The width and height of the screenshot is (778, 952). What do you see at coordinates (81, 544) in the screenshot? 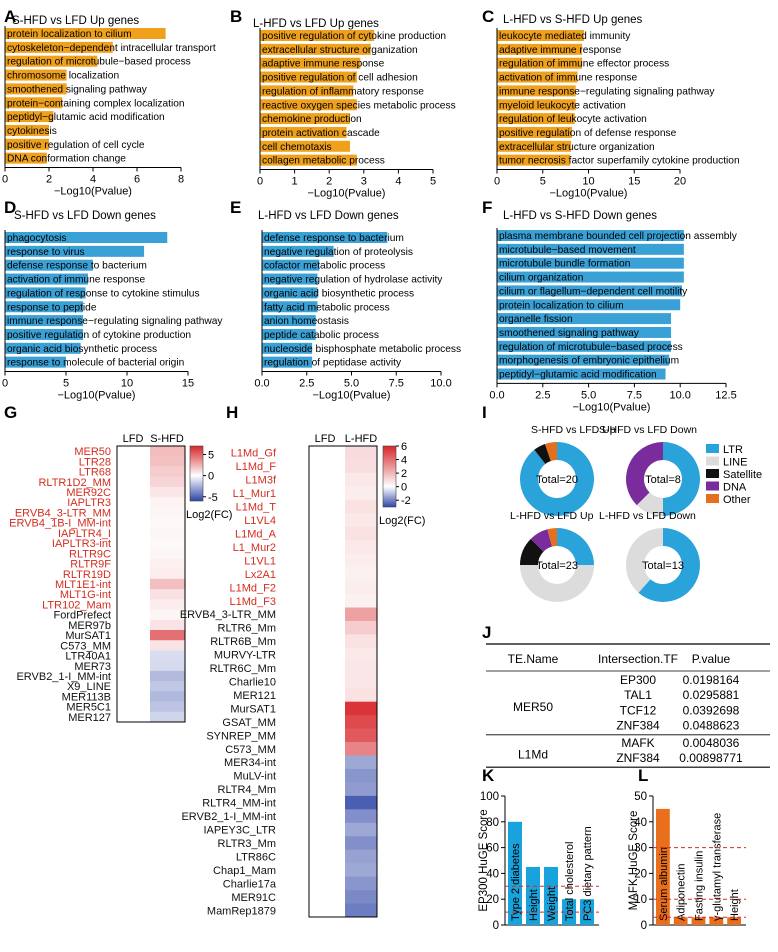
I see `row-label: IAPLTR3-int` at bounding box center [81, 544].